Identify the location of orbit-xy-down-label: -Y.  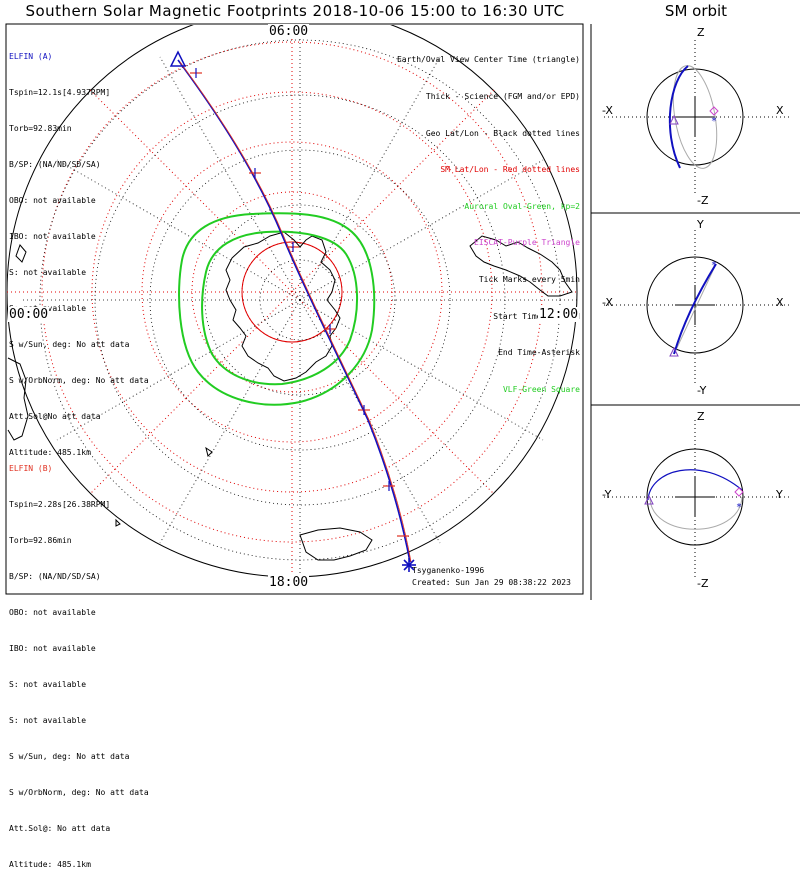
(702, 390).